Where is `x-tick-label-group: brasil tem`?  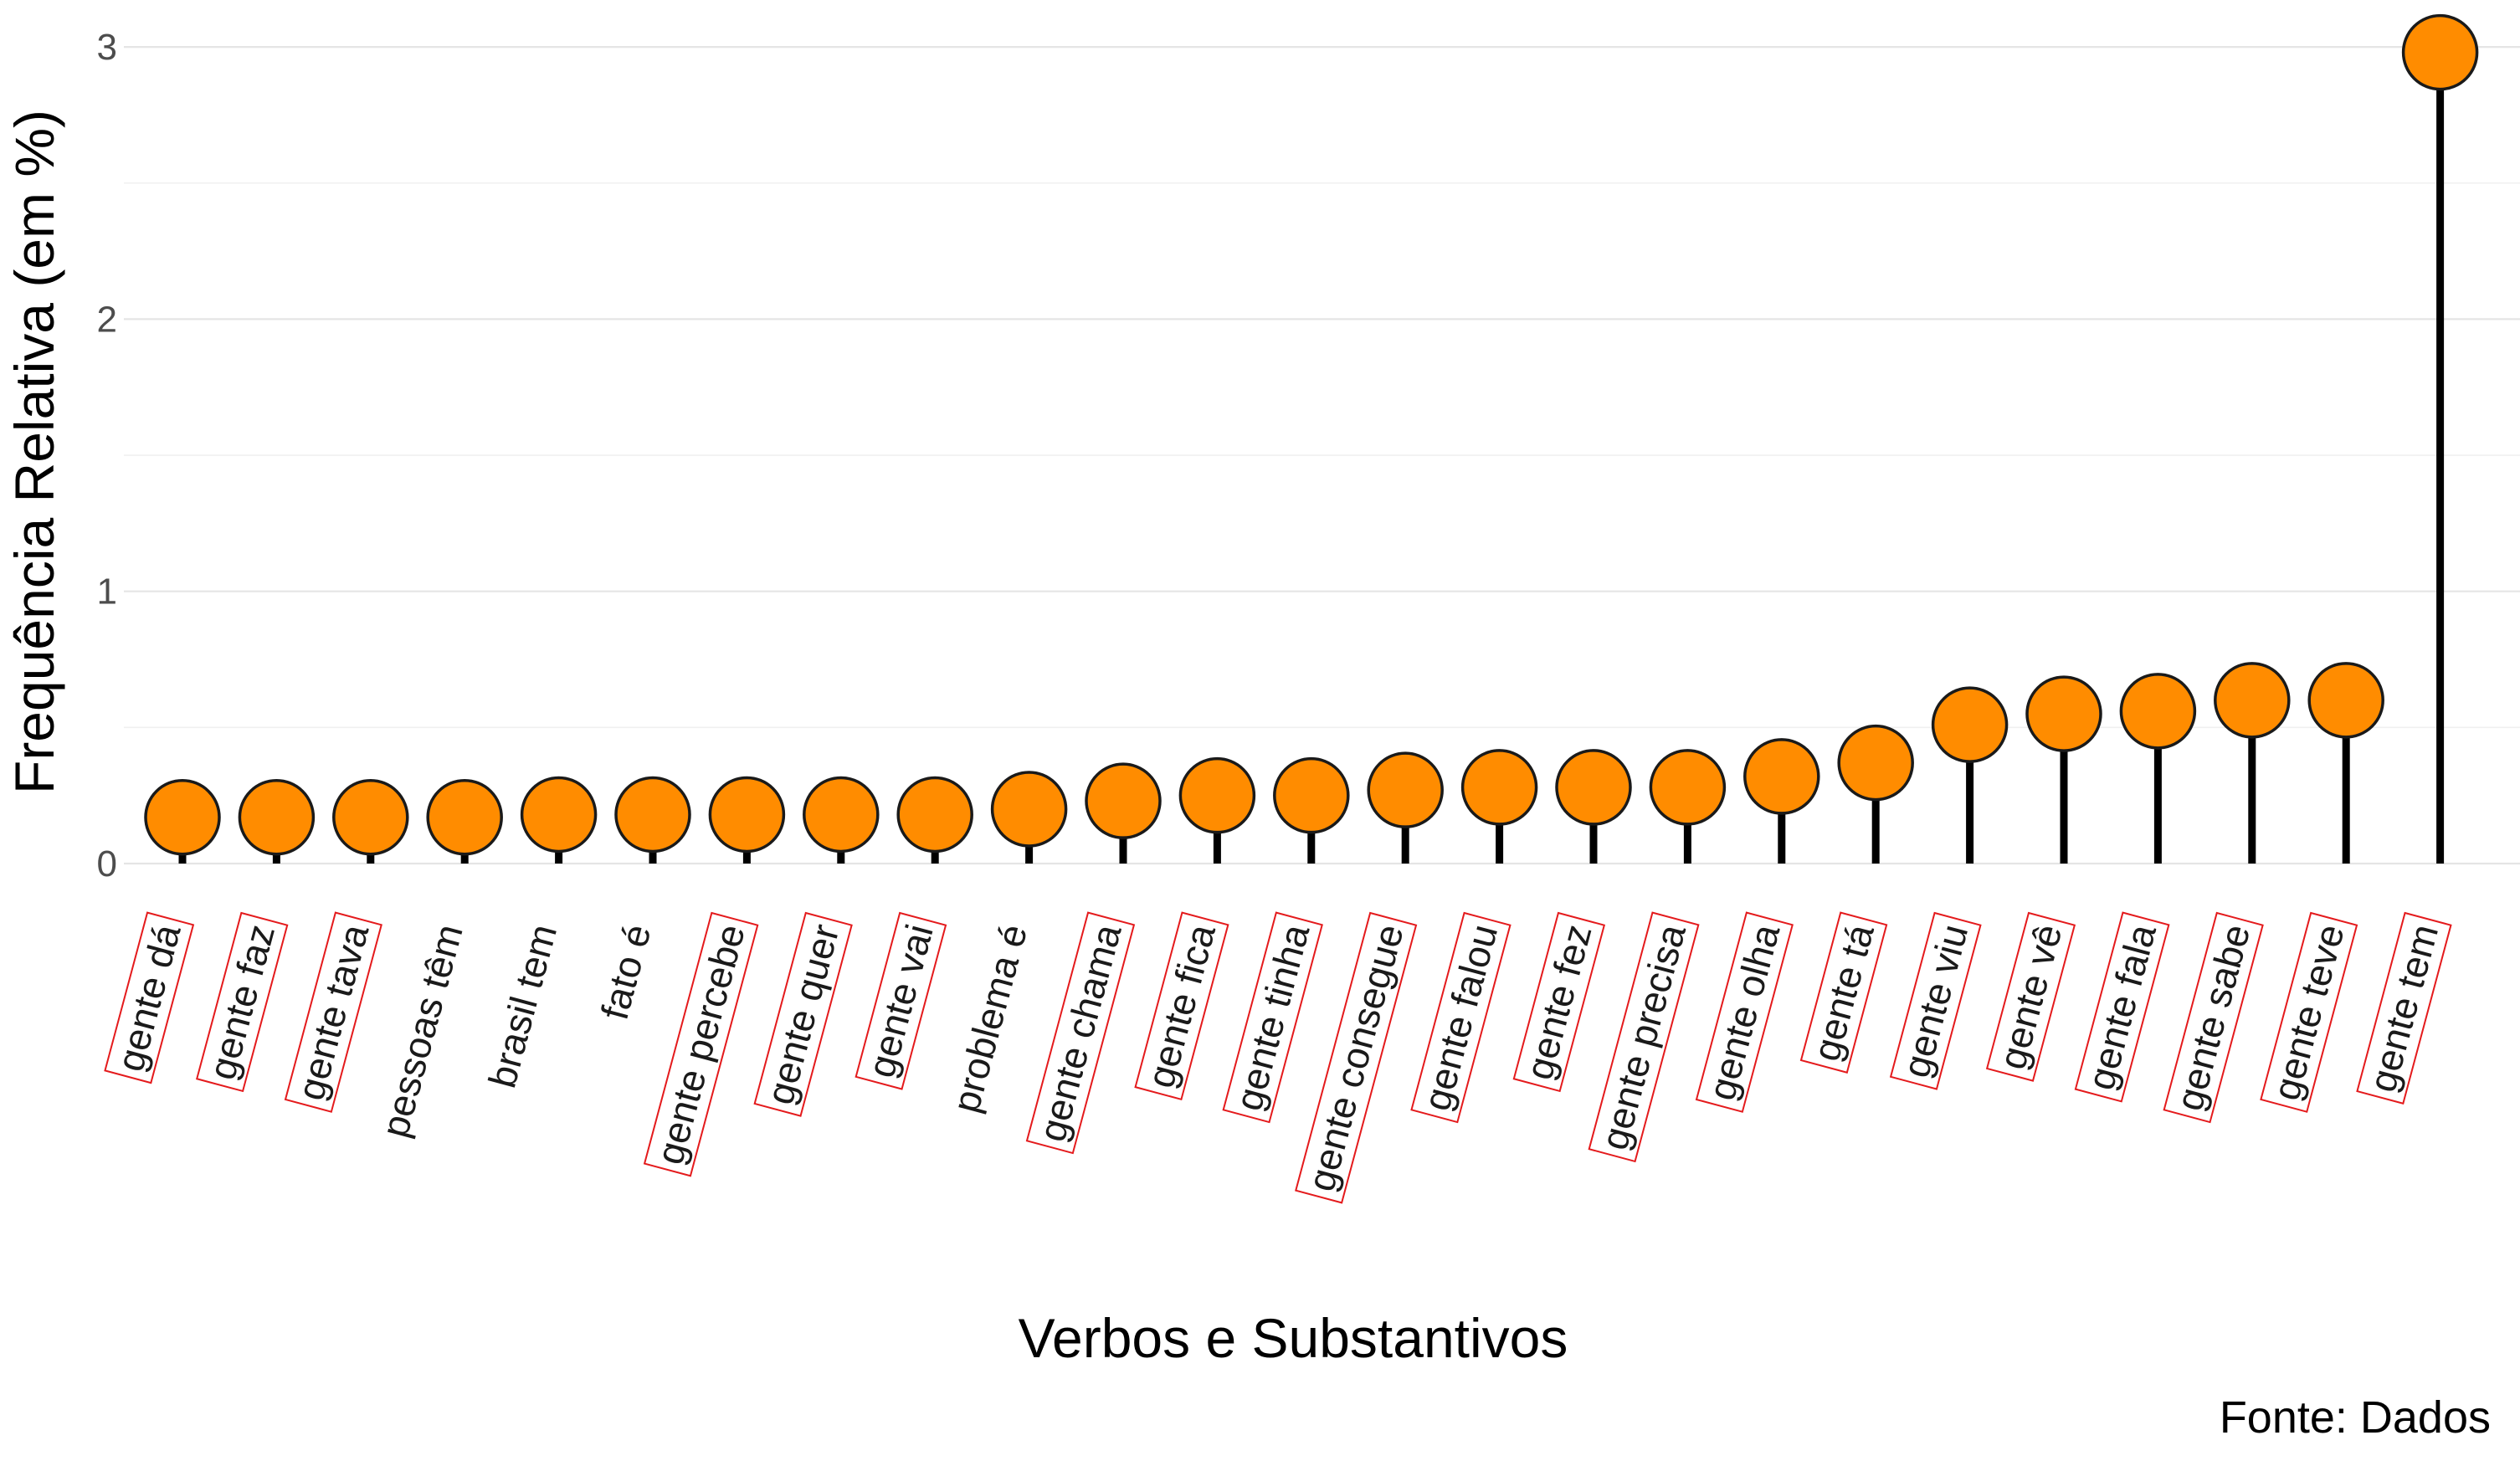 x-tick-label-group: brasil tem is located at coordinates (522, 1006).